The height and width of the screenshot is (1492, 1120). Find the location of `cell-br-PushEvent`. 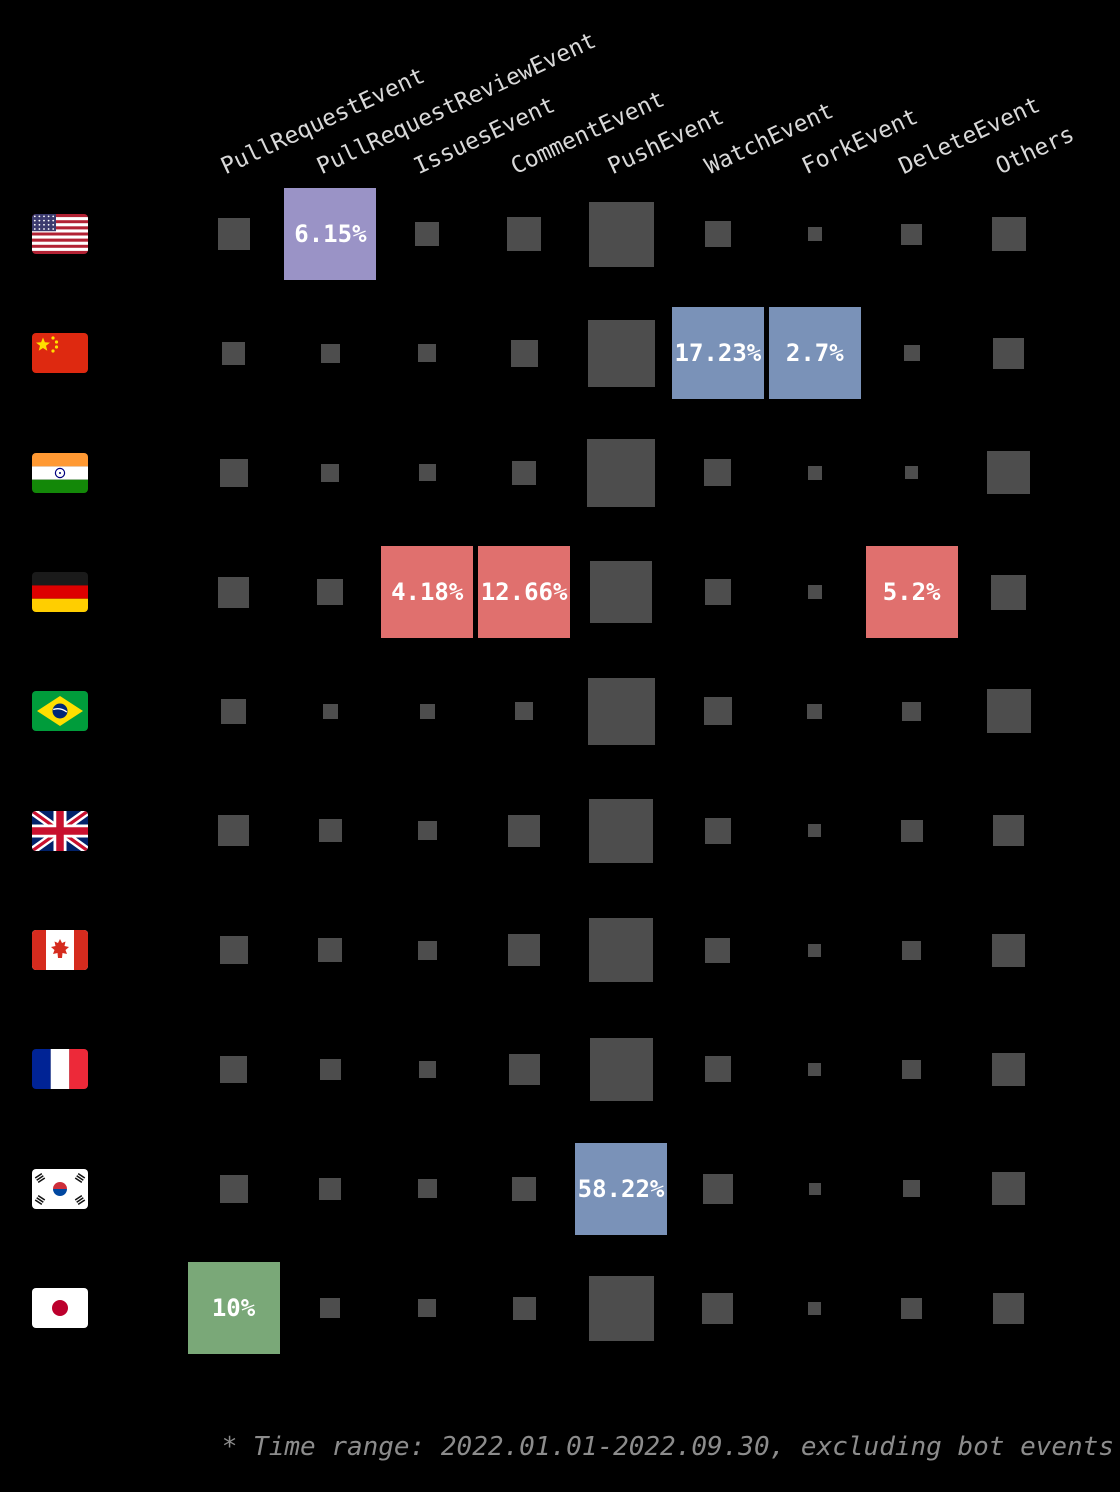

cell-br-PushEvent is located at coordinates (621, 711).